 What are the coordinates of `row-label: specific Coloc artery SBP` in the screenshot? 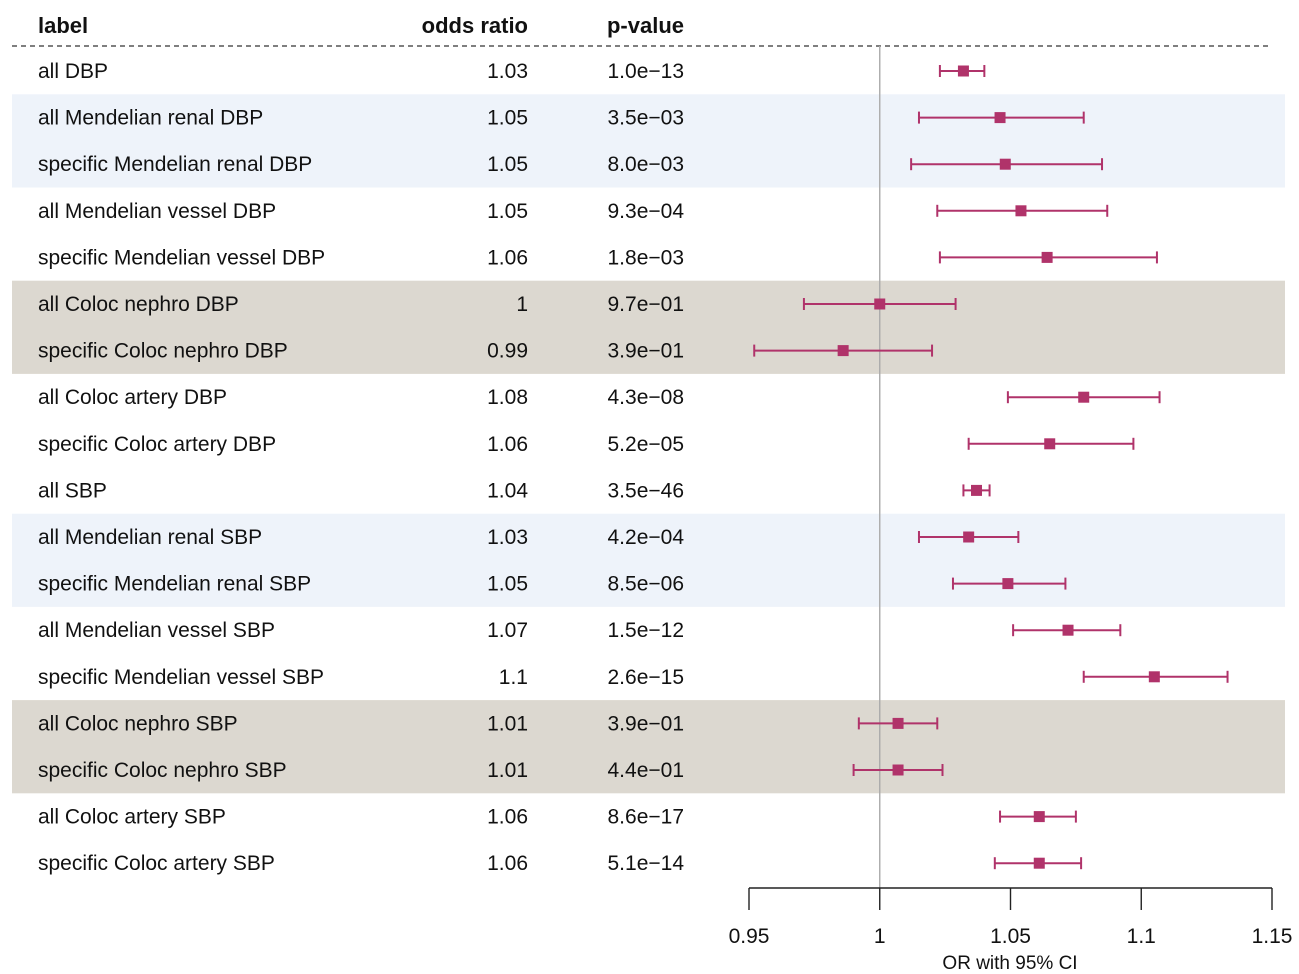 It's located at (156, 863).